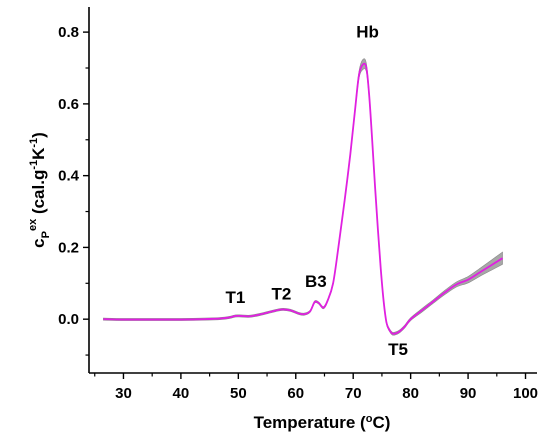  What do you see at coordinates (316, 281) in the screenshot?
I see `peak-label: B3` at bounding box center [316, 281].